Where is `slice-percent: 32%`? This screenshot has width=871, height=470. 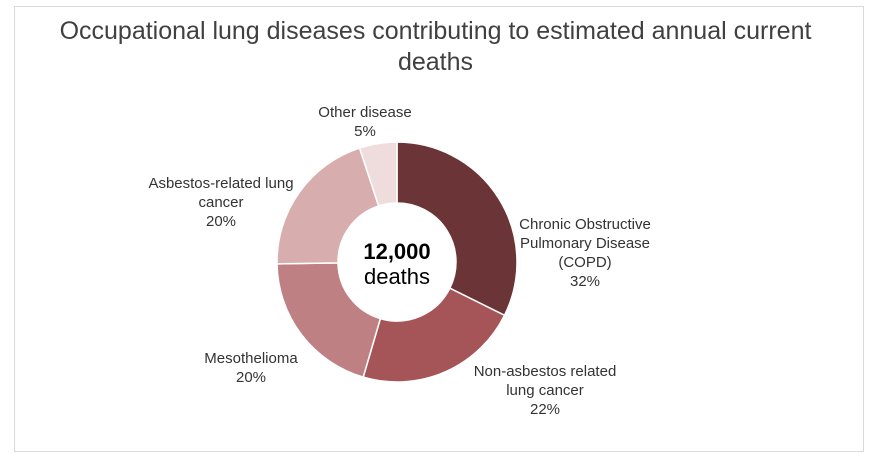
slice-percent: 32% is located at coordinates (585, 281).